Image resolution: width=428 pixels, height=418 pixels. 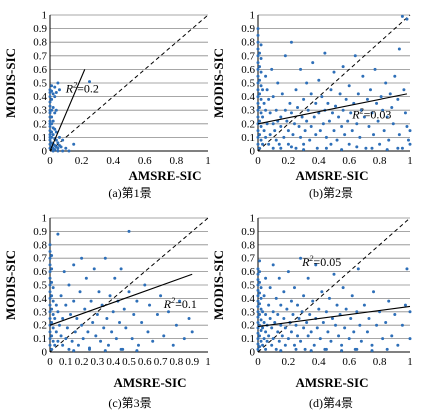 I want to click on panel-caption: (b)第2景, so click(x=331, y=193).